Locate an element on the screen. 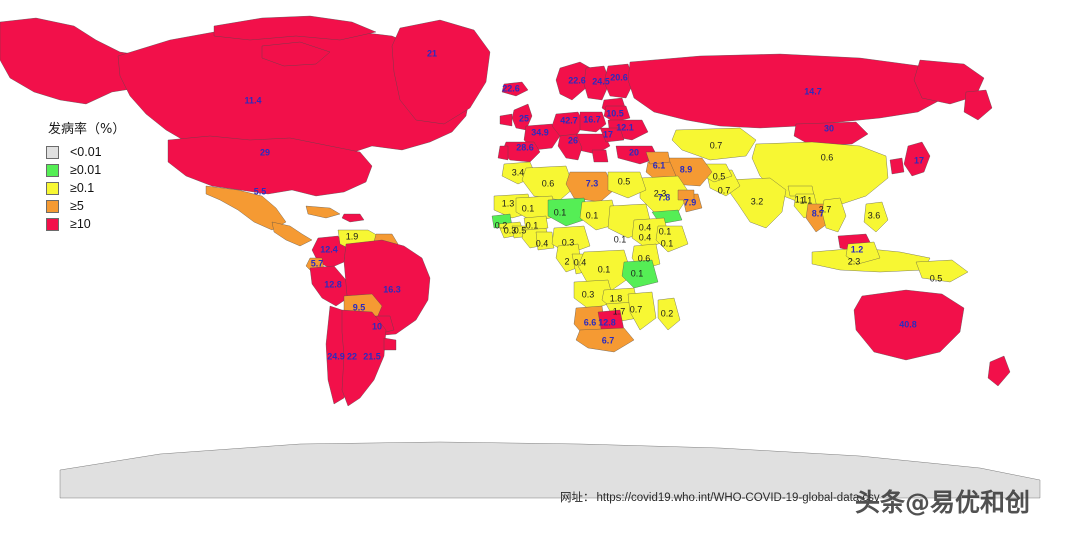  value-label-uruguay: 21.5 is located at coordinates (372, 356).